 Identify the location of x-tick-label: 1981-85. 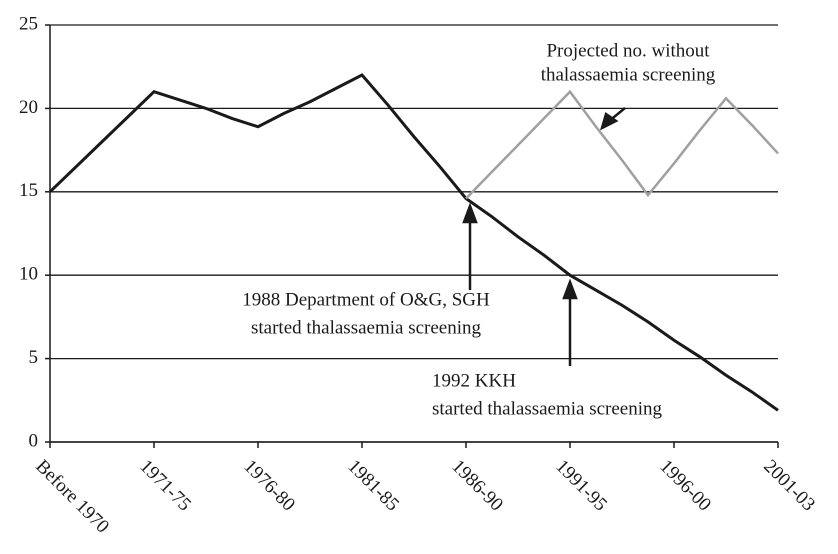
(373, 486).